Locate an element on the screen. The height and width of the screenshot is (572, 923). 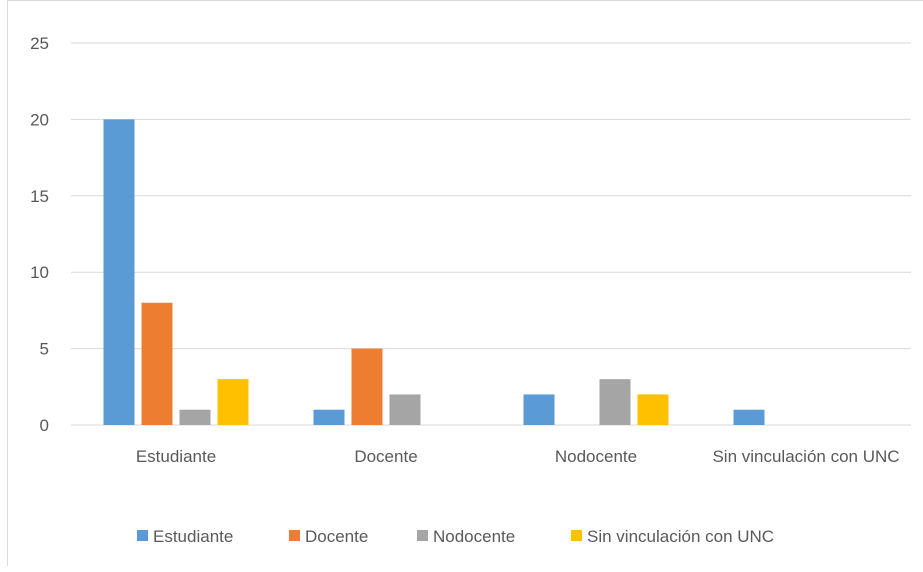
x-tick-label: Sin vinculación con UNC is located at coordinates (805, 456).